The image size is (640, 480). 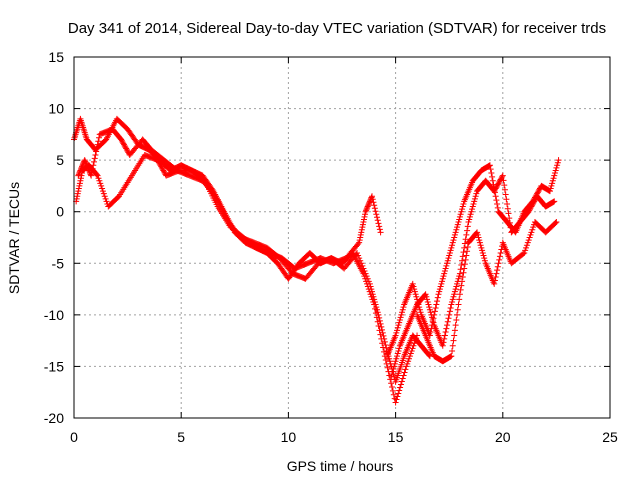 I want to click on y-tick-label: 15, so click(x=56, y=57).